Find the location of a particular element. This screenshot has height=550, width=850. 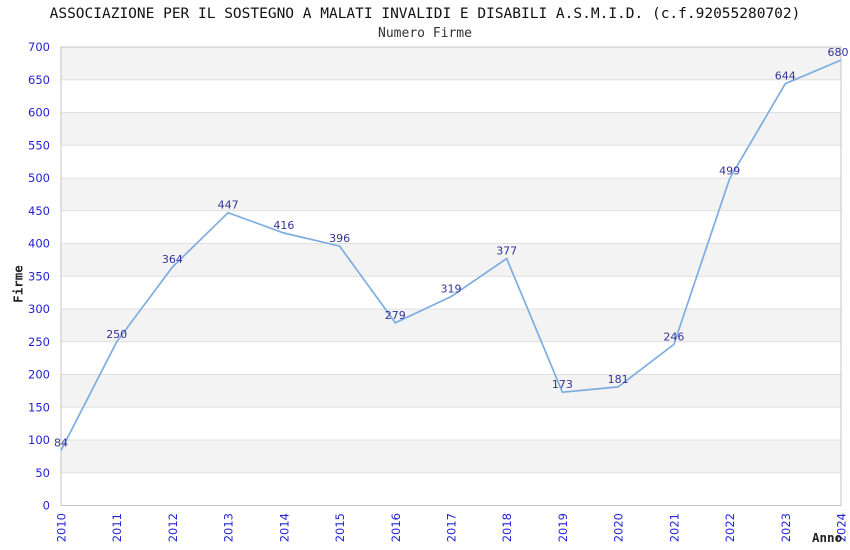

y-tick-label: 100 is located at coordinates (39, 440).